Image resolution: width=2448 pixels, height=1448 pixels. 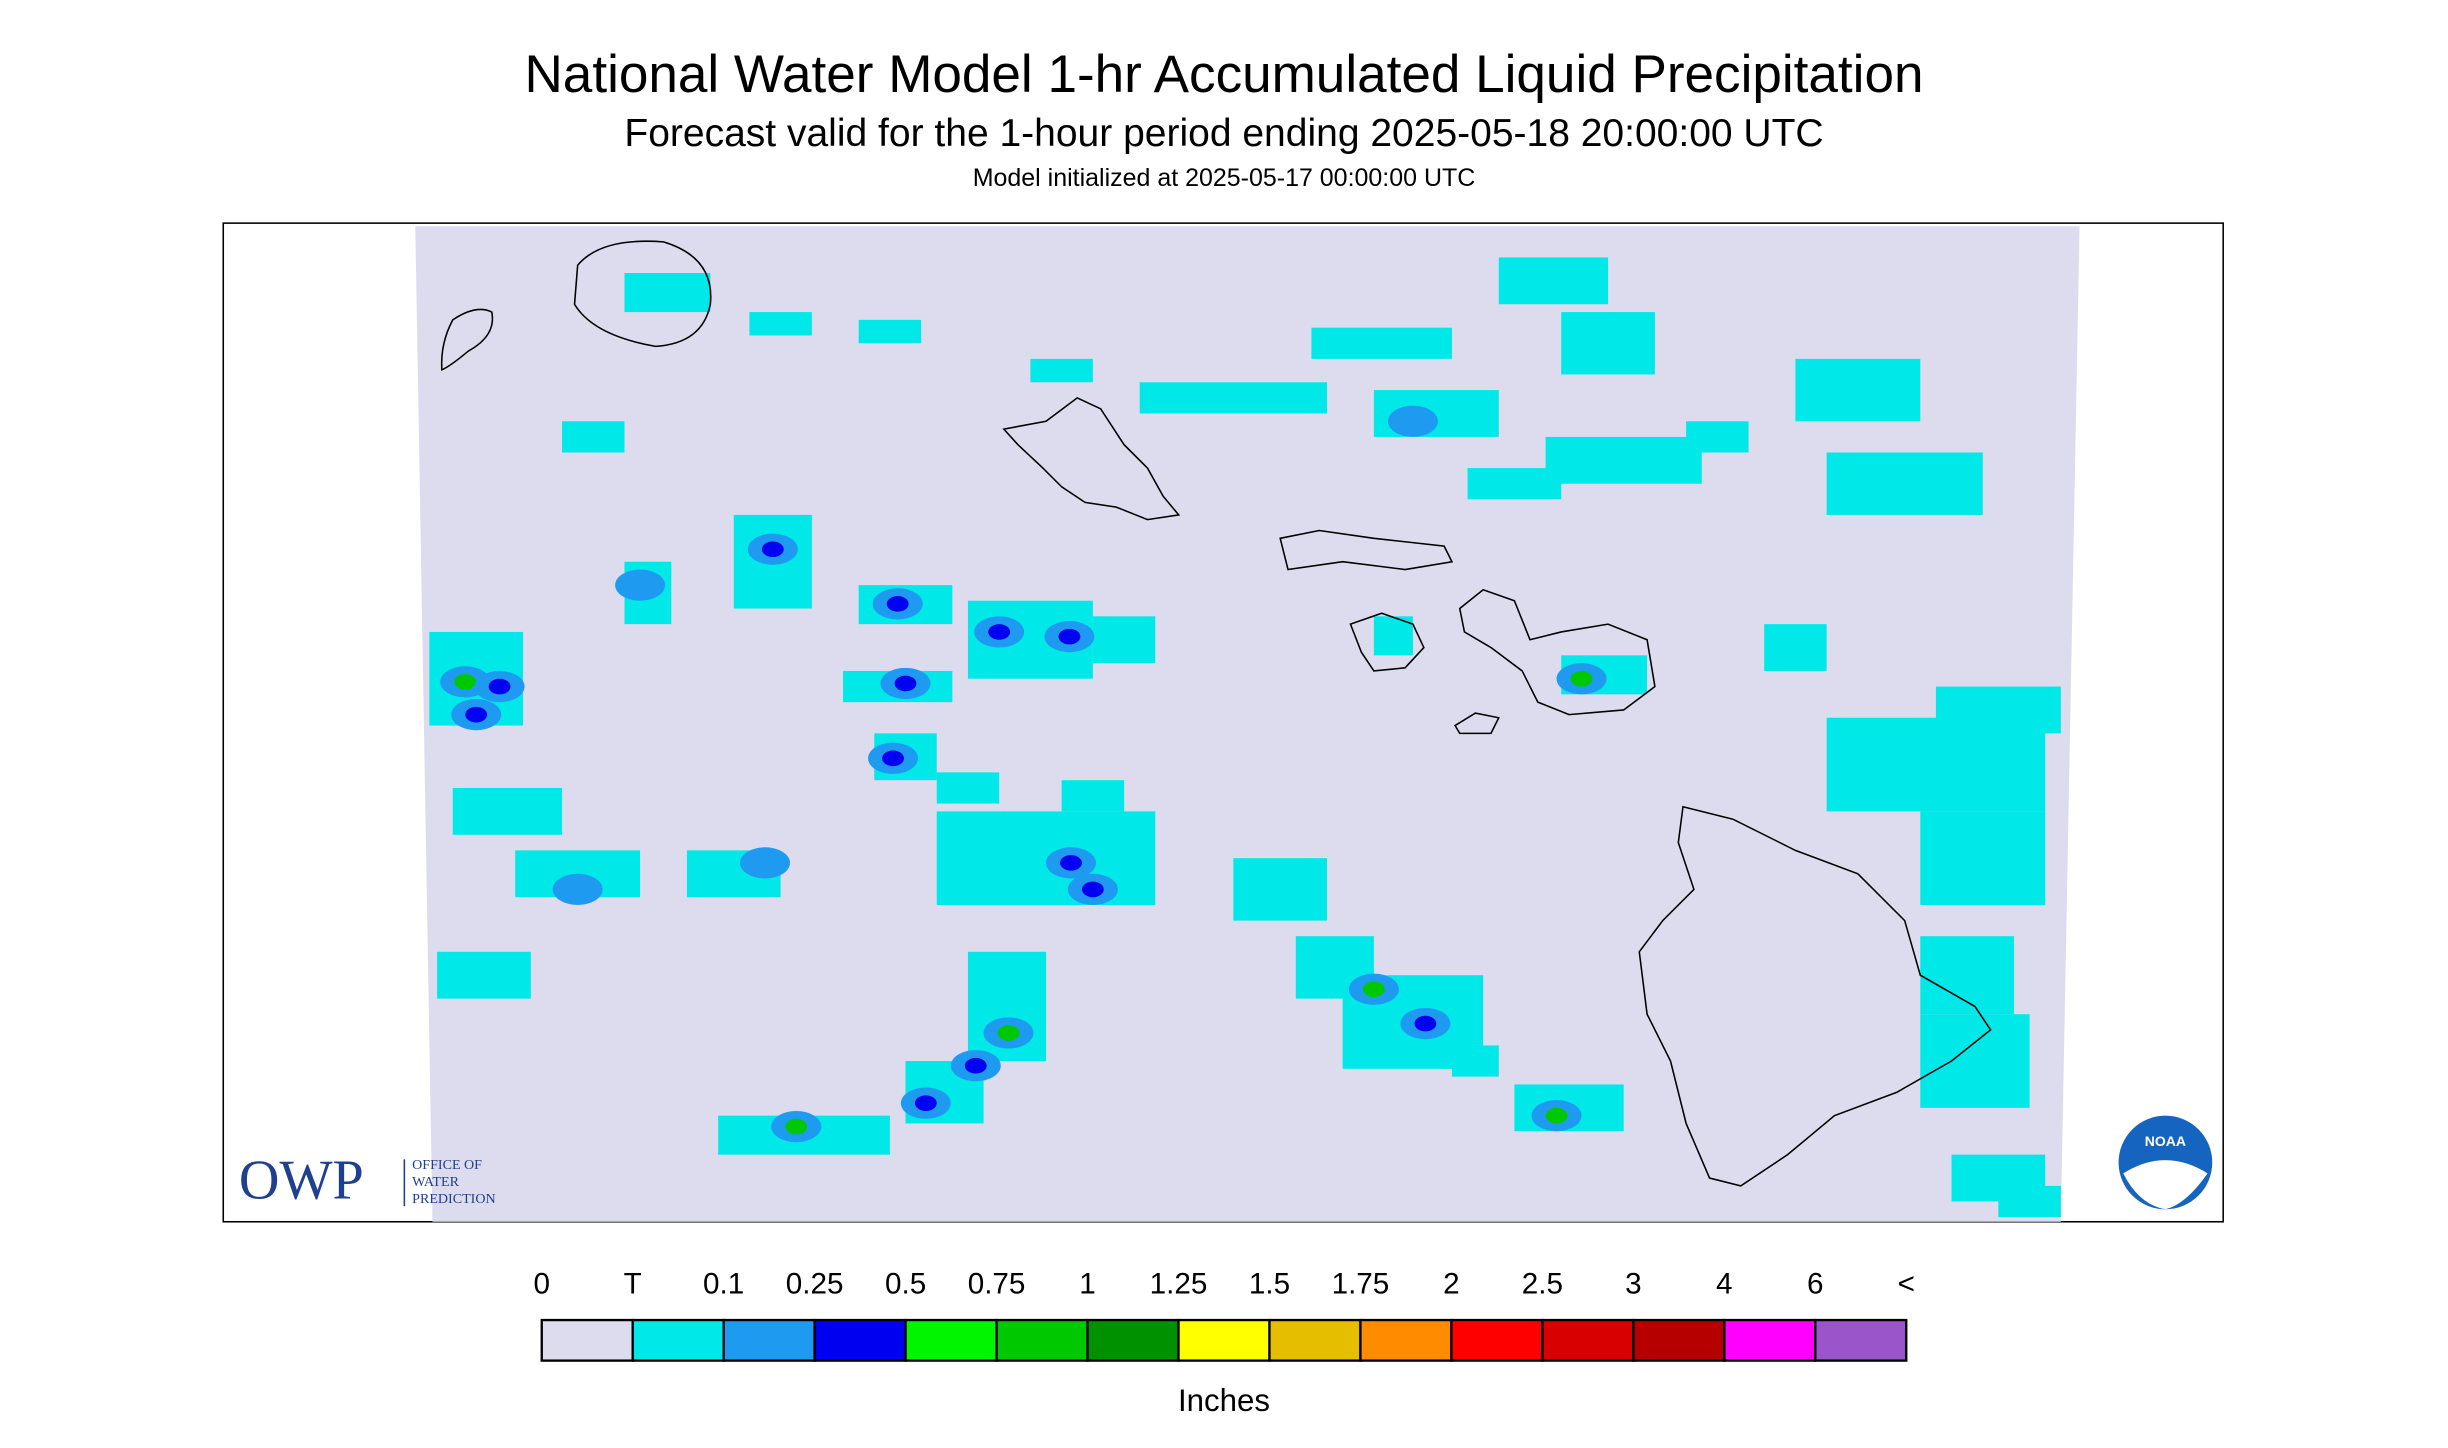 What do you see at coordinates (723, 1284) in the screenshot?
I see `colorbar-label: 0.1` at bounding box center [723, 1284].